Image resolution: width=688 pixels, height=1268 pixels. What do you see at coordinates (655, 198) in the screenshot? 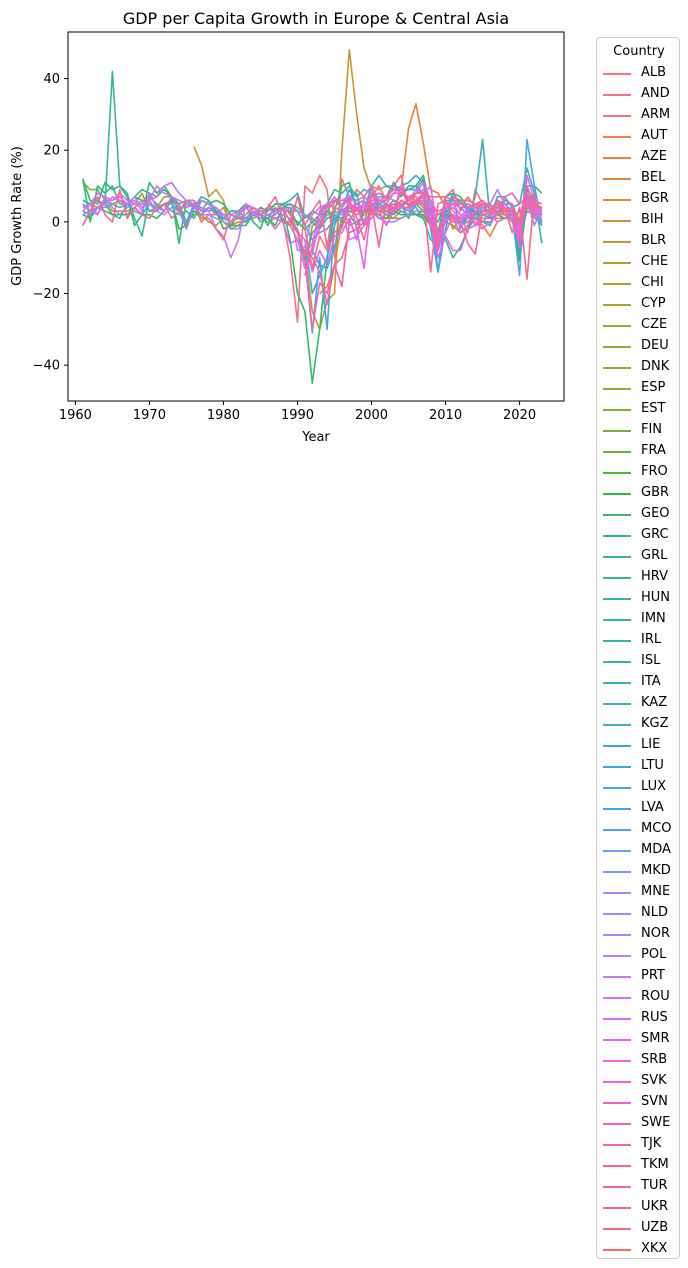
I see `legend-label: BGR` at bounding box center [655, 198].